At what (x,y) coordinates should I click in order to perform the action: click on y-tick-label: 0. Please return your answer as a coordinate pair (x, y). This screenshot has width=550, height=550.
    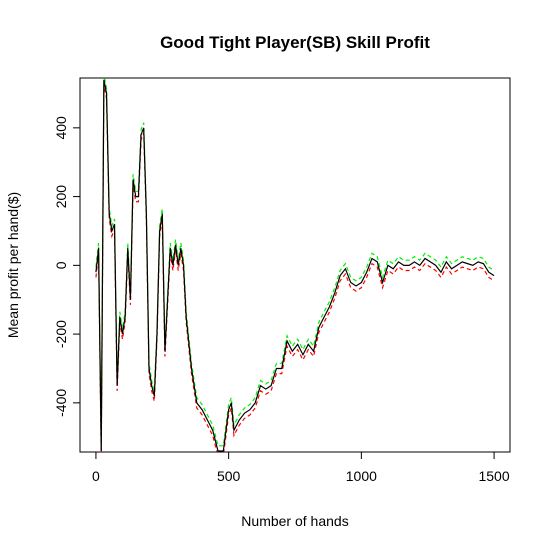
    Looking at the image, I should click on (61, 265).